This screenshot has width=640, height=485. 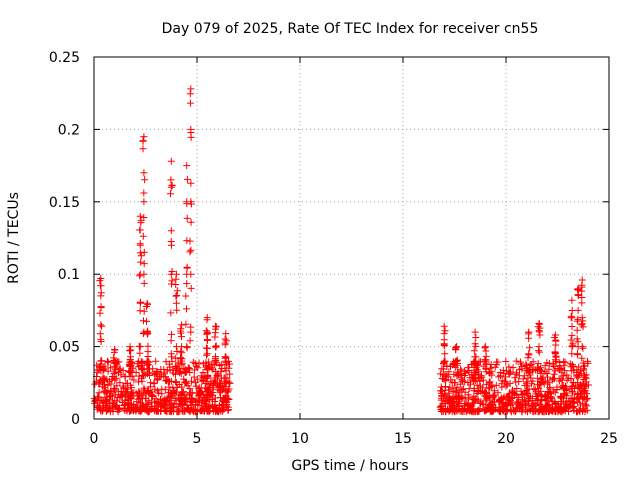 What do you see at coordinates (69, 275) in the screenshot?
I see `y-tick-label: 0.1` at bounding box center [69, 275].